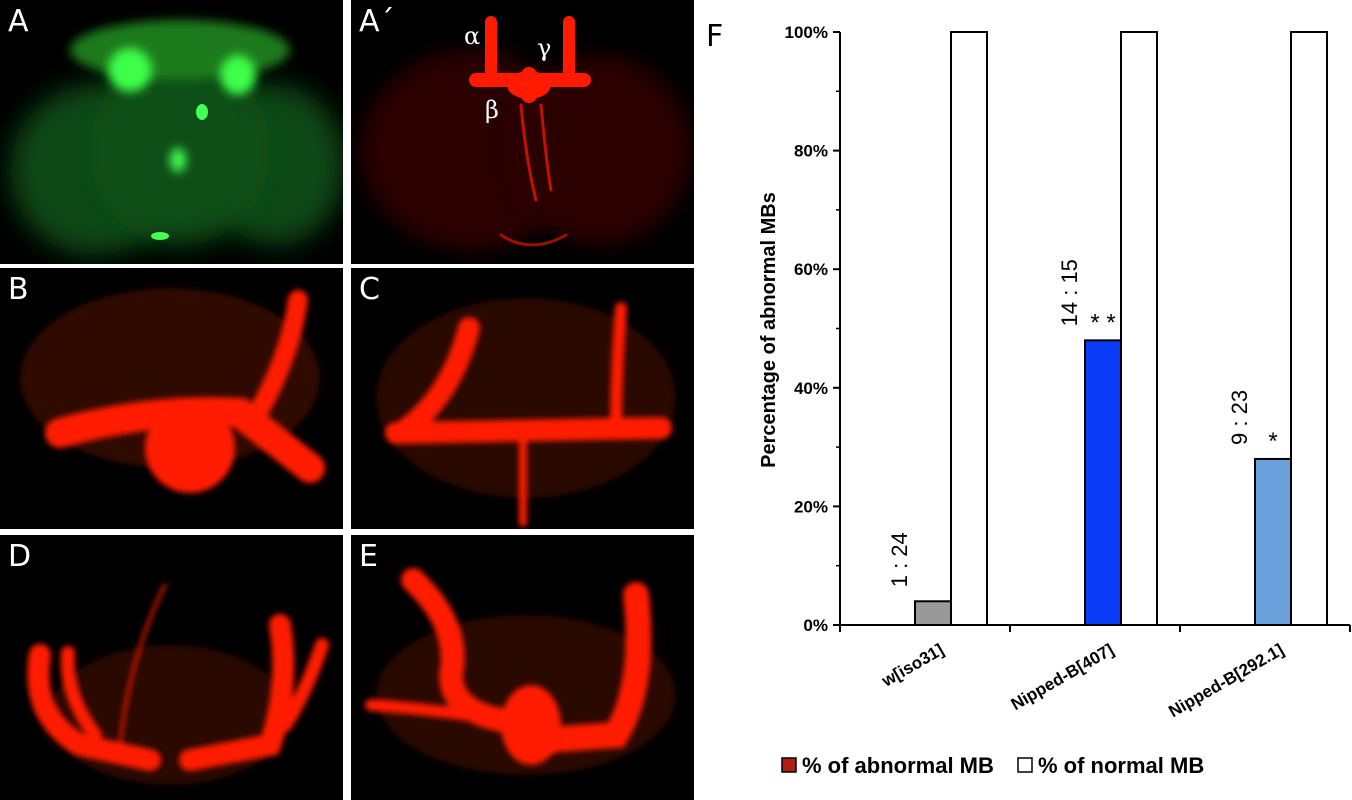 The height and width of the screenshot is (800, 1352). What do you see at coordinates (811, 388) in the screenshot?
I see `y-tick-label: 40%` at bounding box center [811, 388].